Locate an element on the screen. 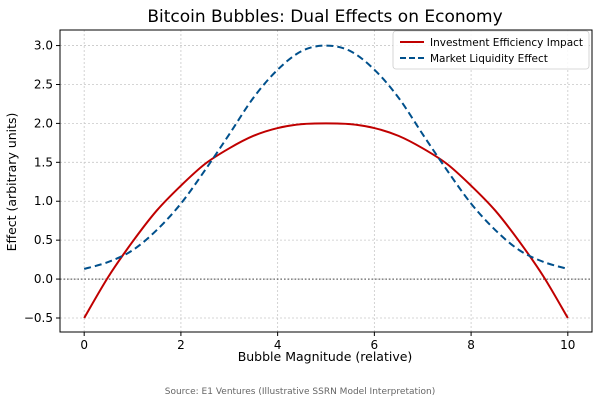  x-tick-label: 0 is located at coordinates (84, 345).